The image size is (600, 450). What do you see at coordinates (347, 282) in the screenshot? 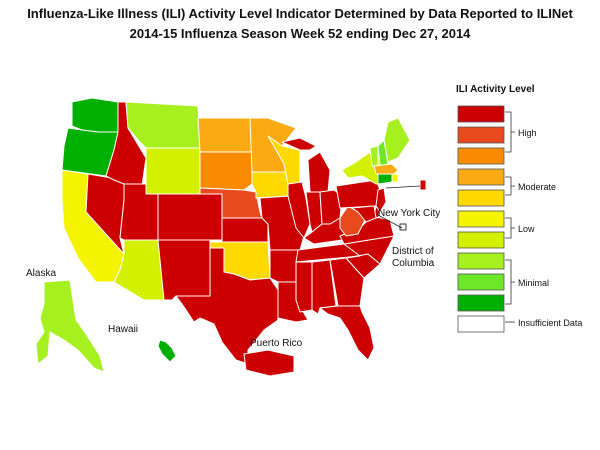
I see `state-ga` at bounding box center [347, 282].